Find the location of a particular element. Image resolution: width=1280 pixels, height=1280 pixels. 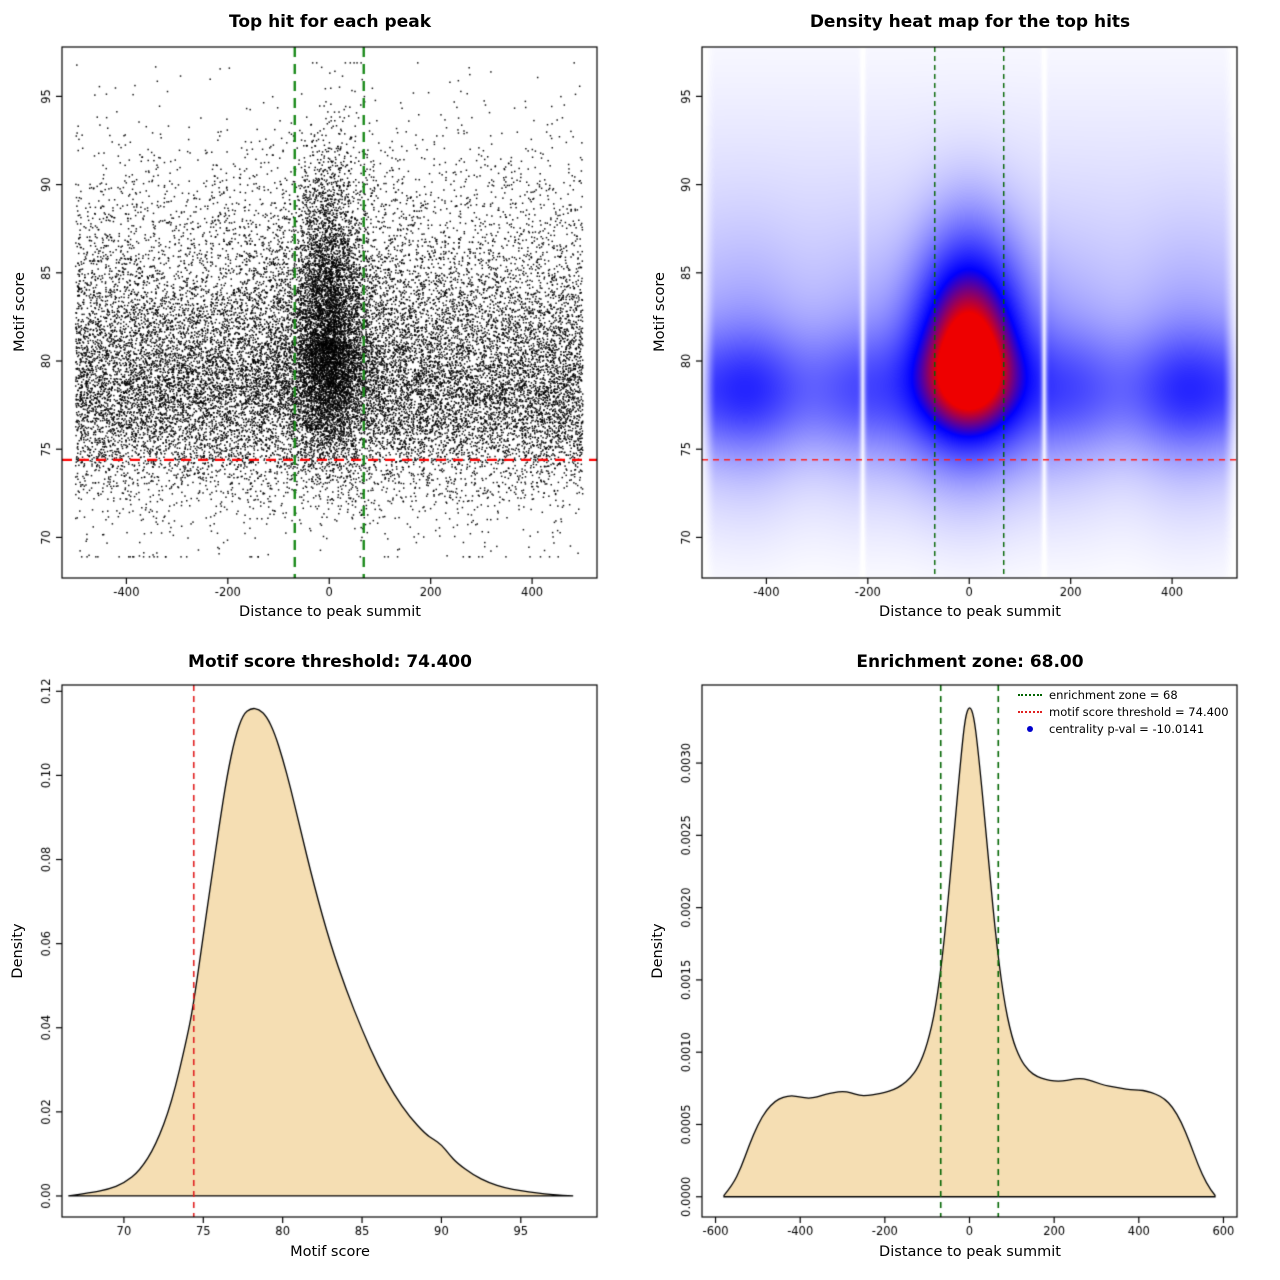

legend-label-centrality-pval: centrality p-val = -10.0141 is located at coordinates (1127, 728).